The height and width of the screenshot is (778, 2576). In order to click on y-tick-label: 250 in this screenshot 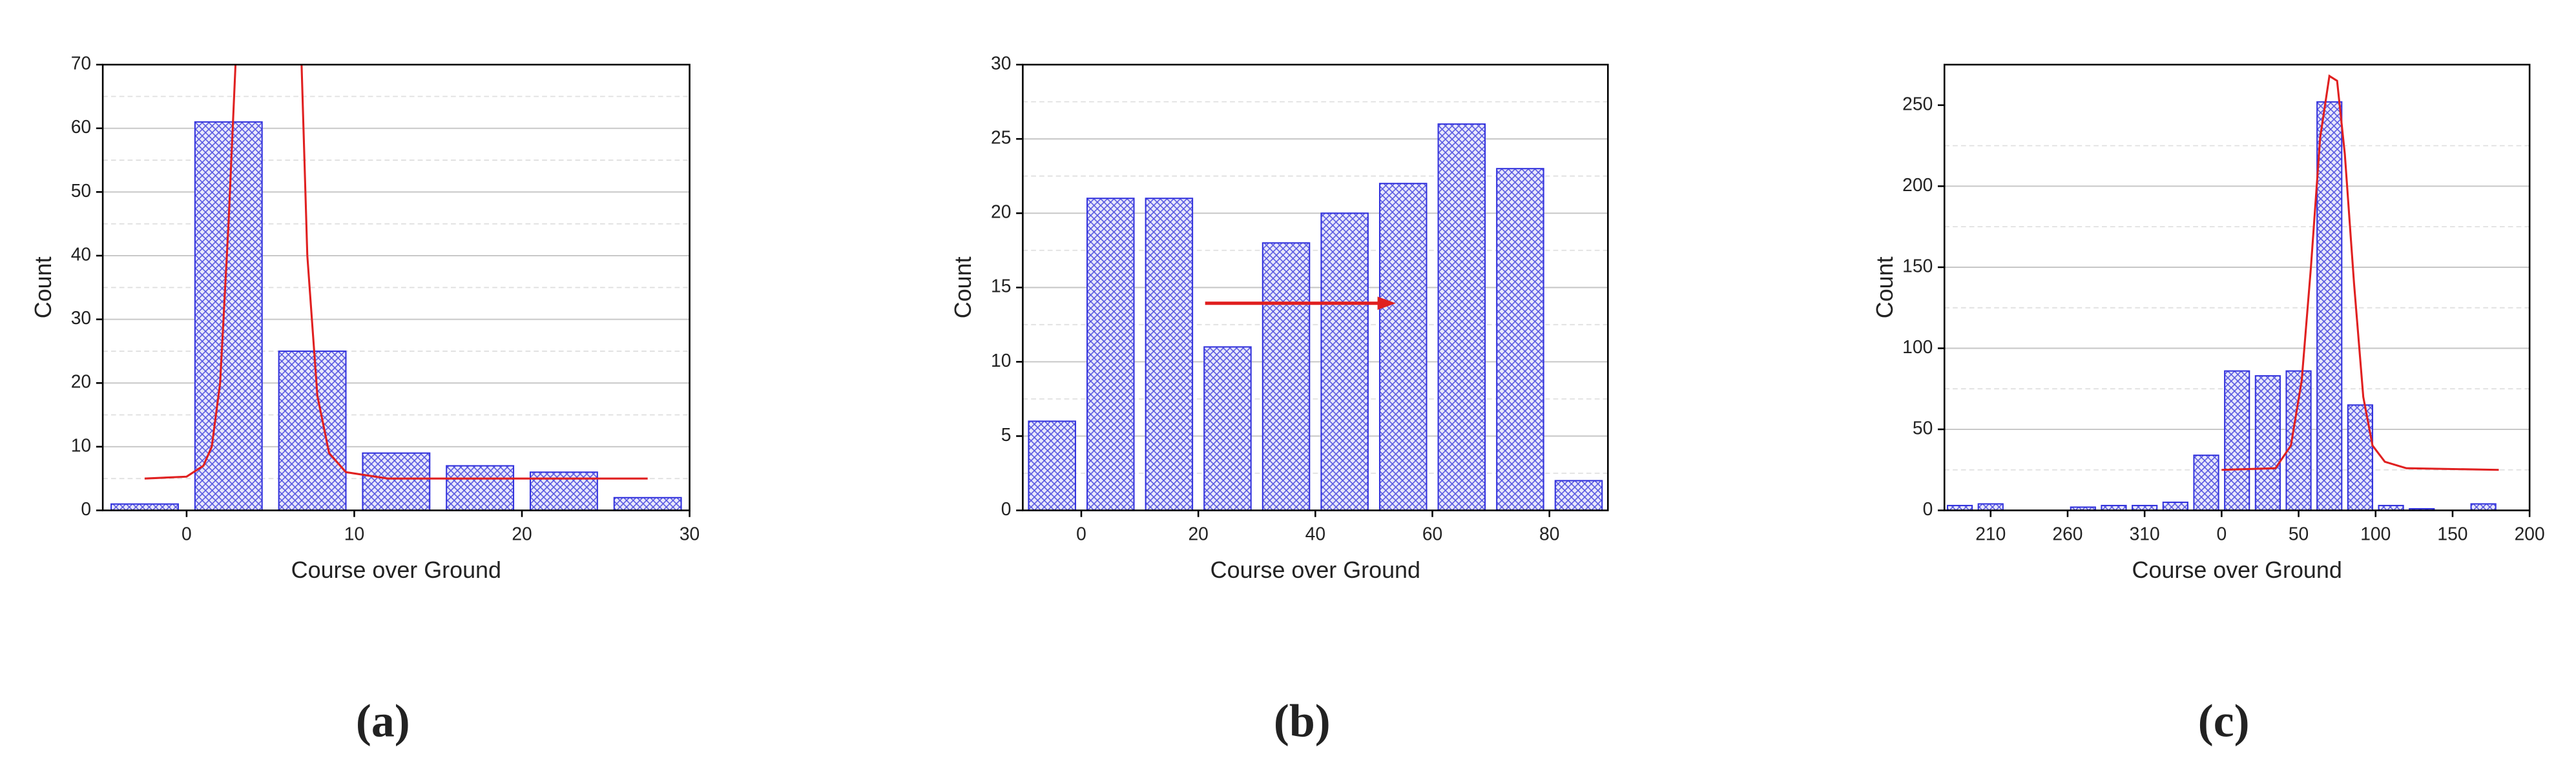, I will do `click(1917, 103)`.